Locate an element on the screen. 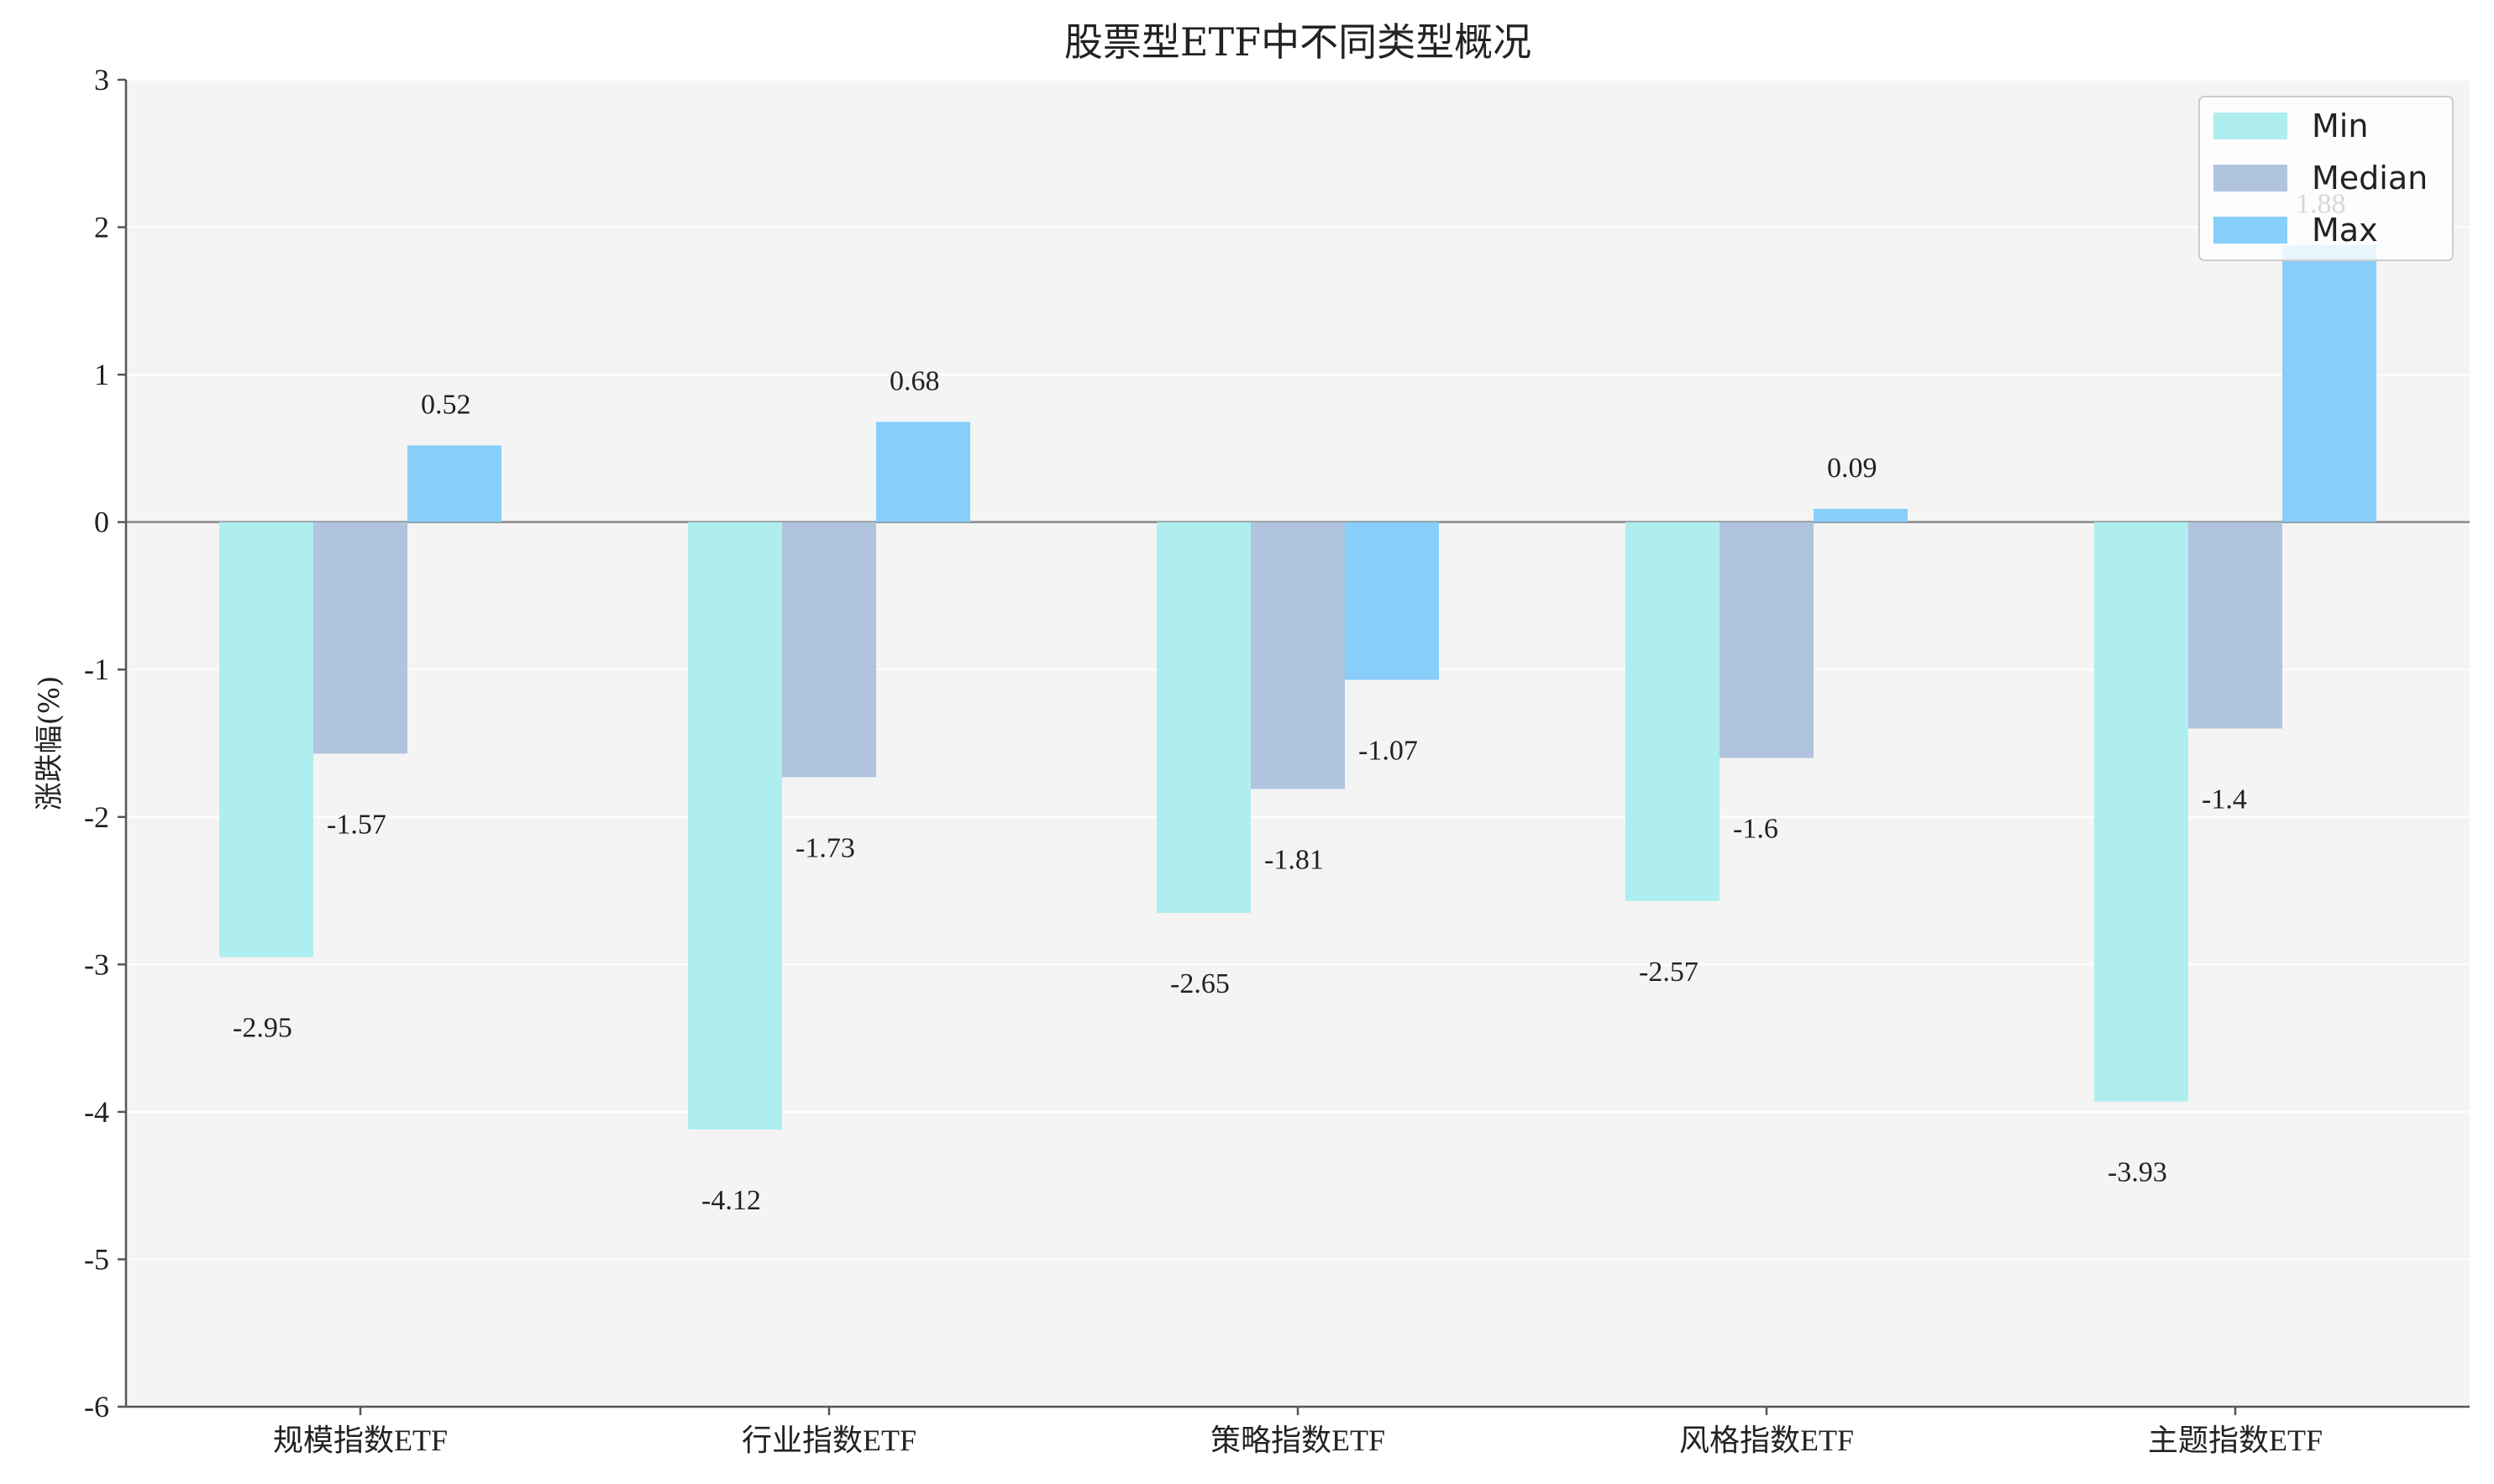  y-tick-label: 2 is located at coordinates (102, 228).